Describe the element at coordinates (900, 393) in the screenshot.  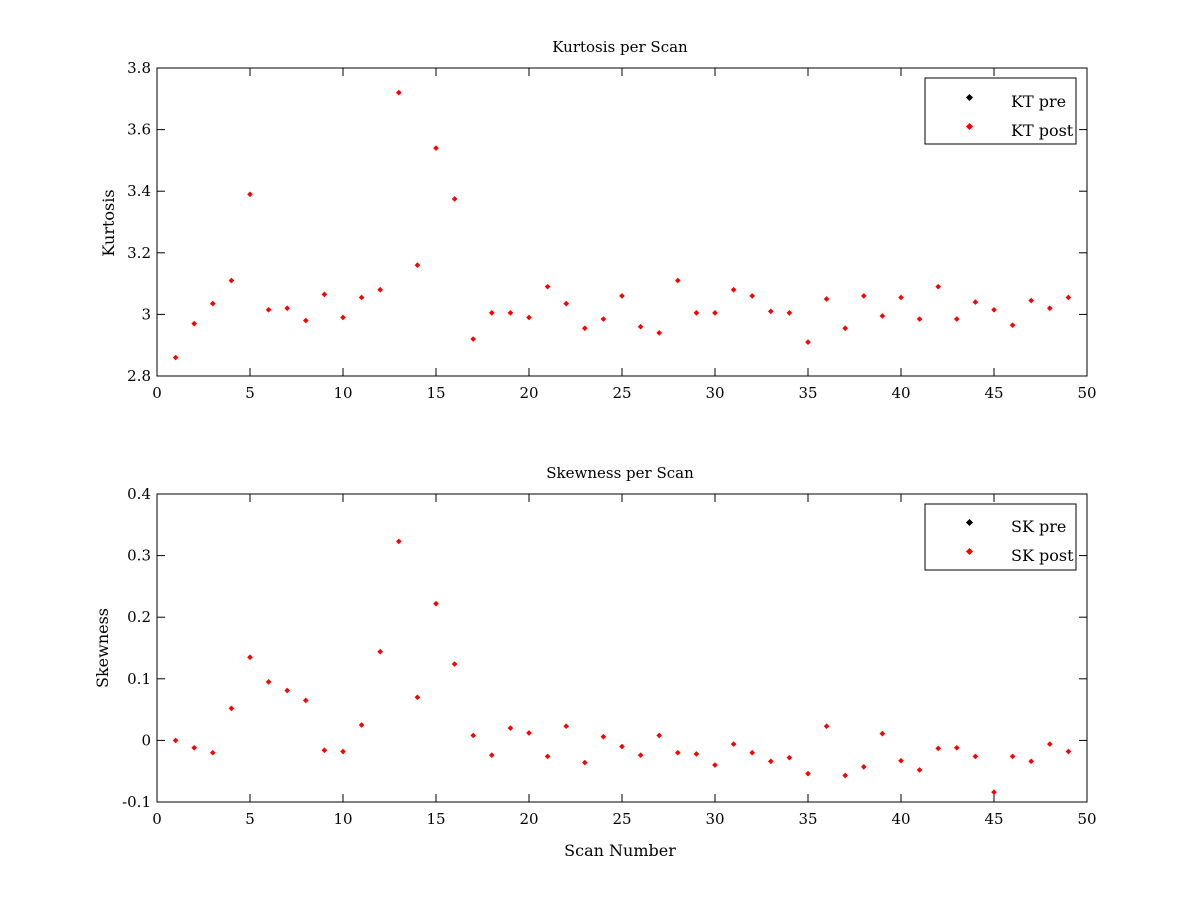
I see `kurtosis-xtick-label: 40` at that location.